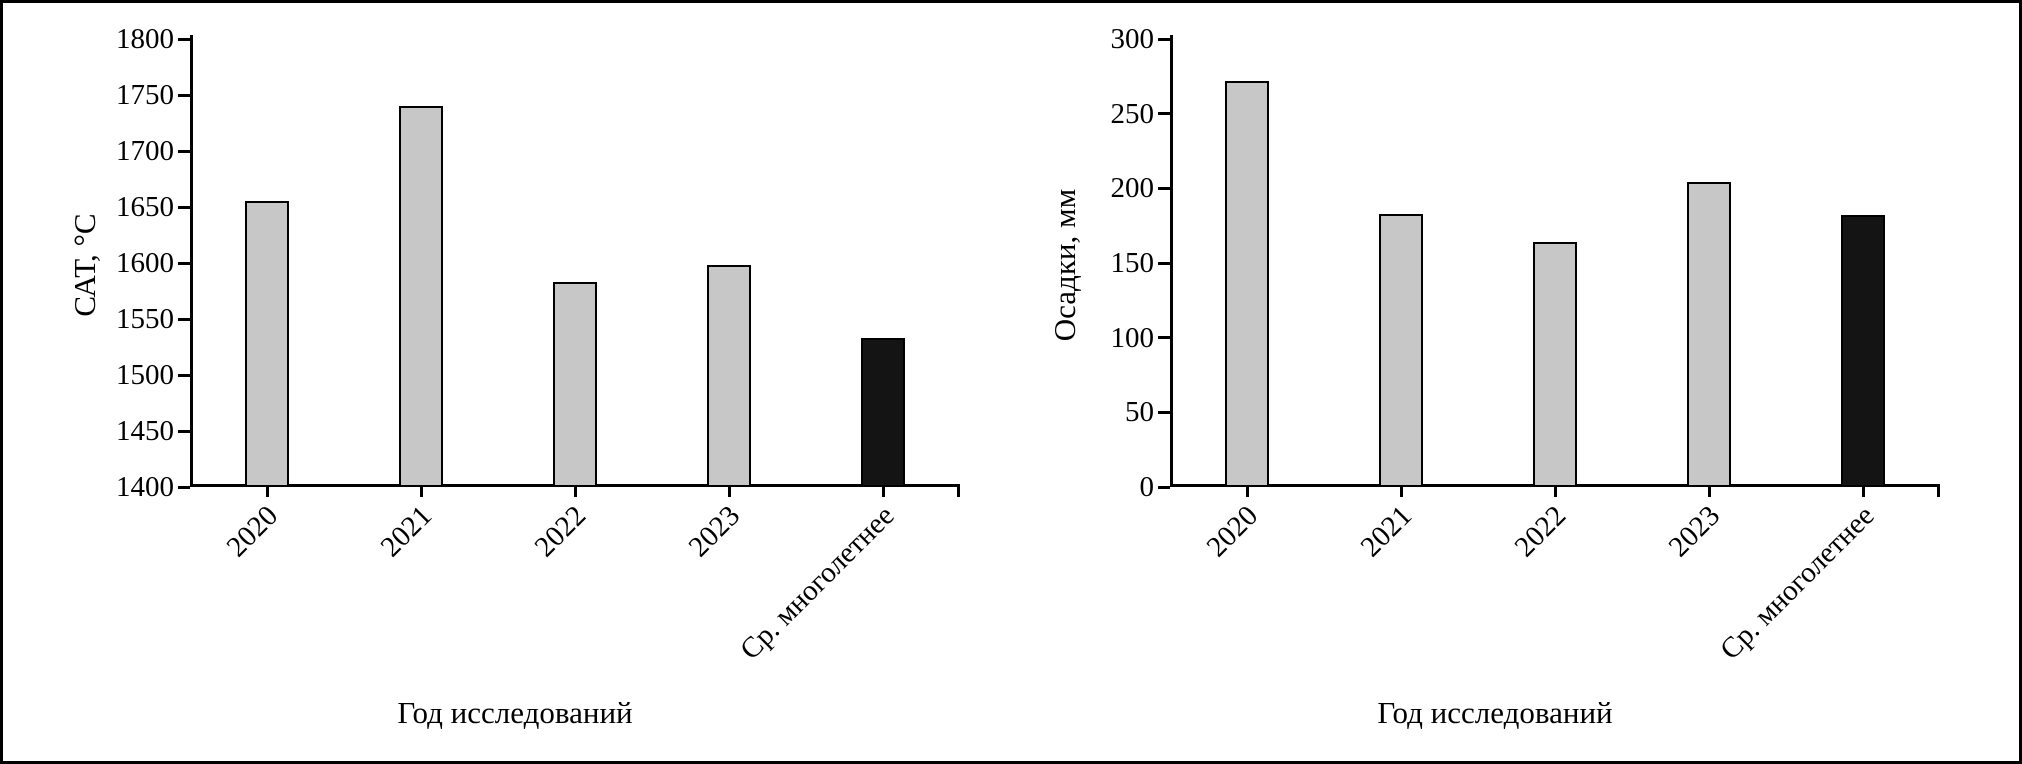 Image resolution: width=2022 pixels, height=764 pixels. I want to click on y-tick-label: 50, so click(1139, 412).